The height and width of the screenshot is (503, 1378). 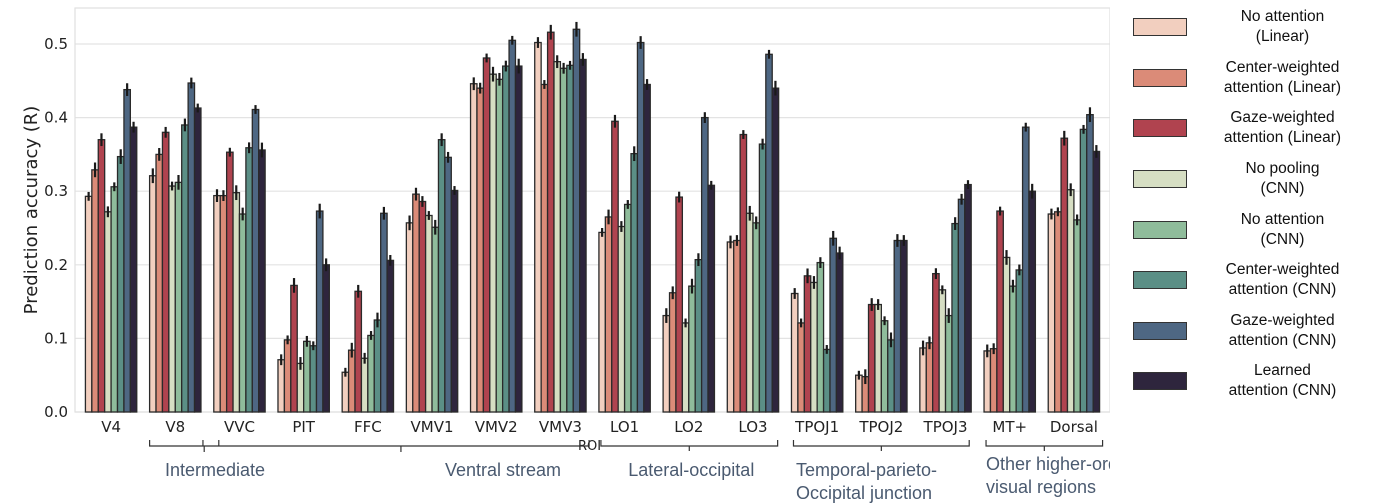 I want to click on x-tick-label: VVC, so click(x=239, y=427).